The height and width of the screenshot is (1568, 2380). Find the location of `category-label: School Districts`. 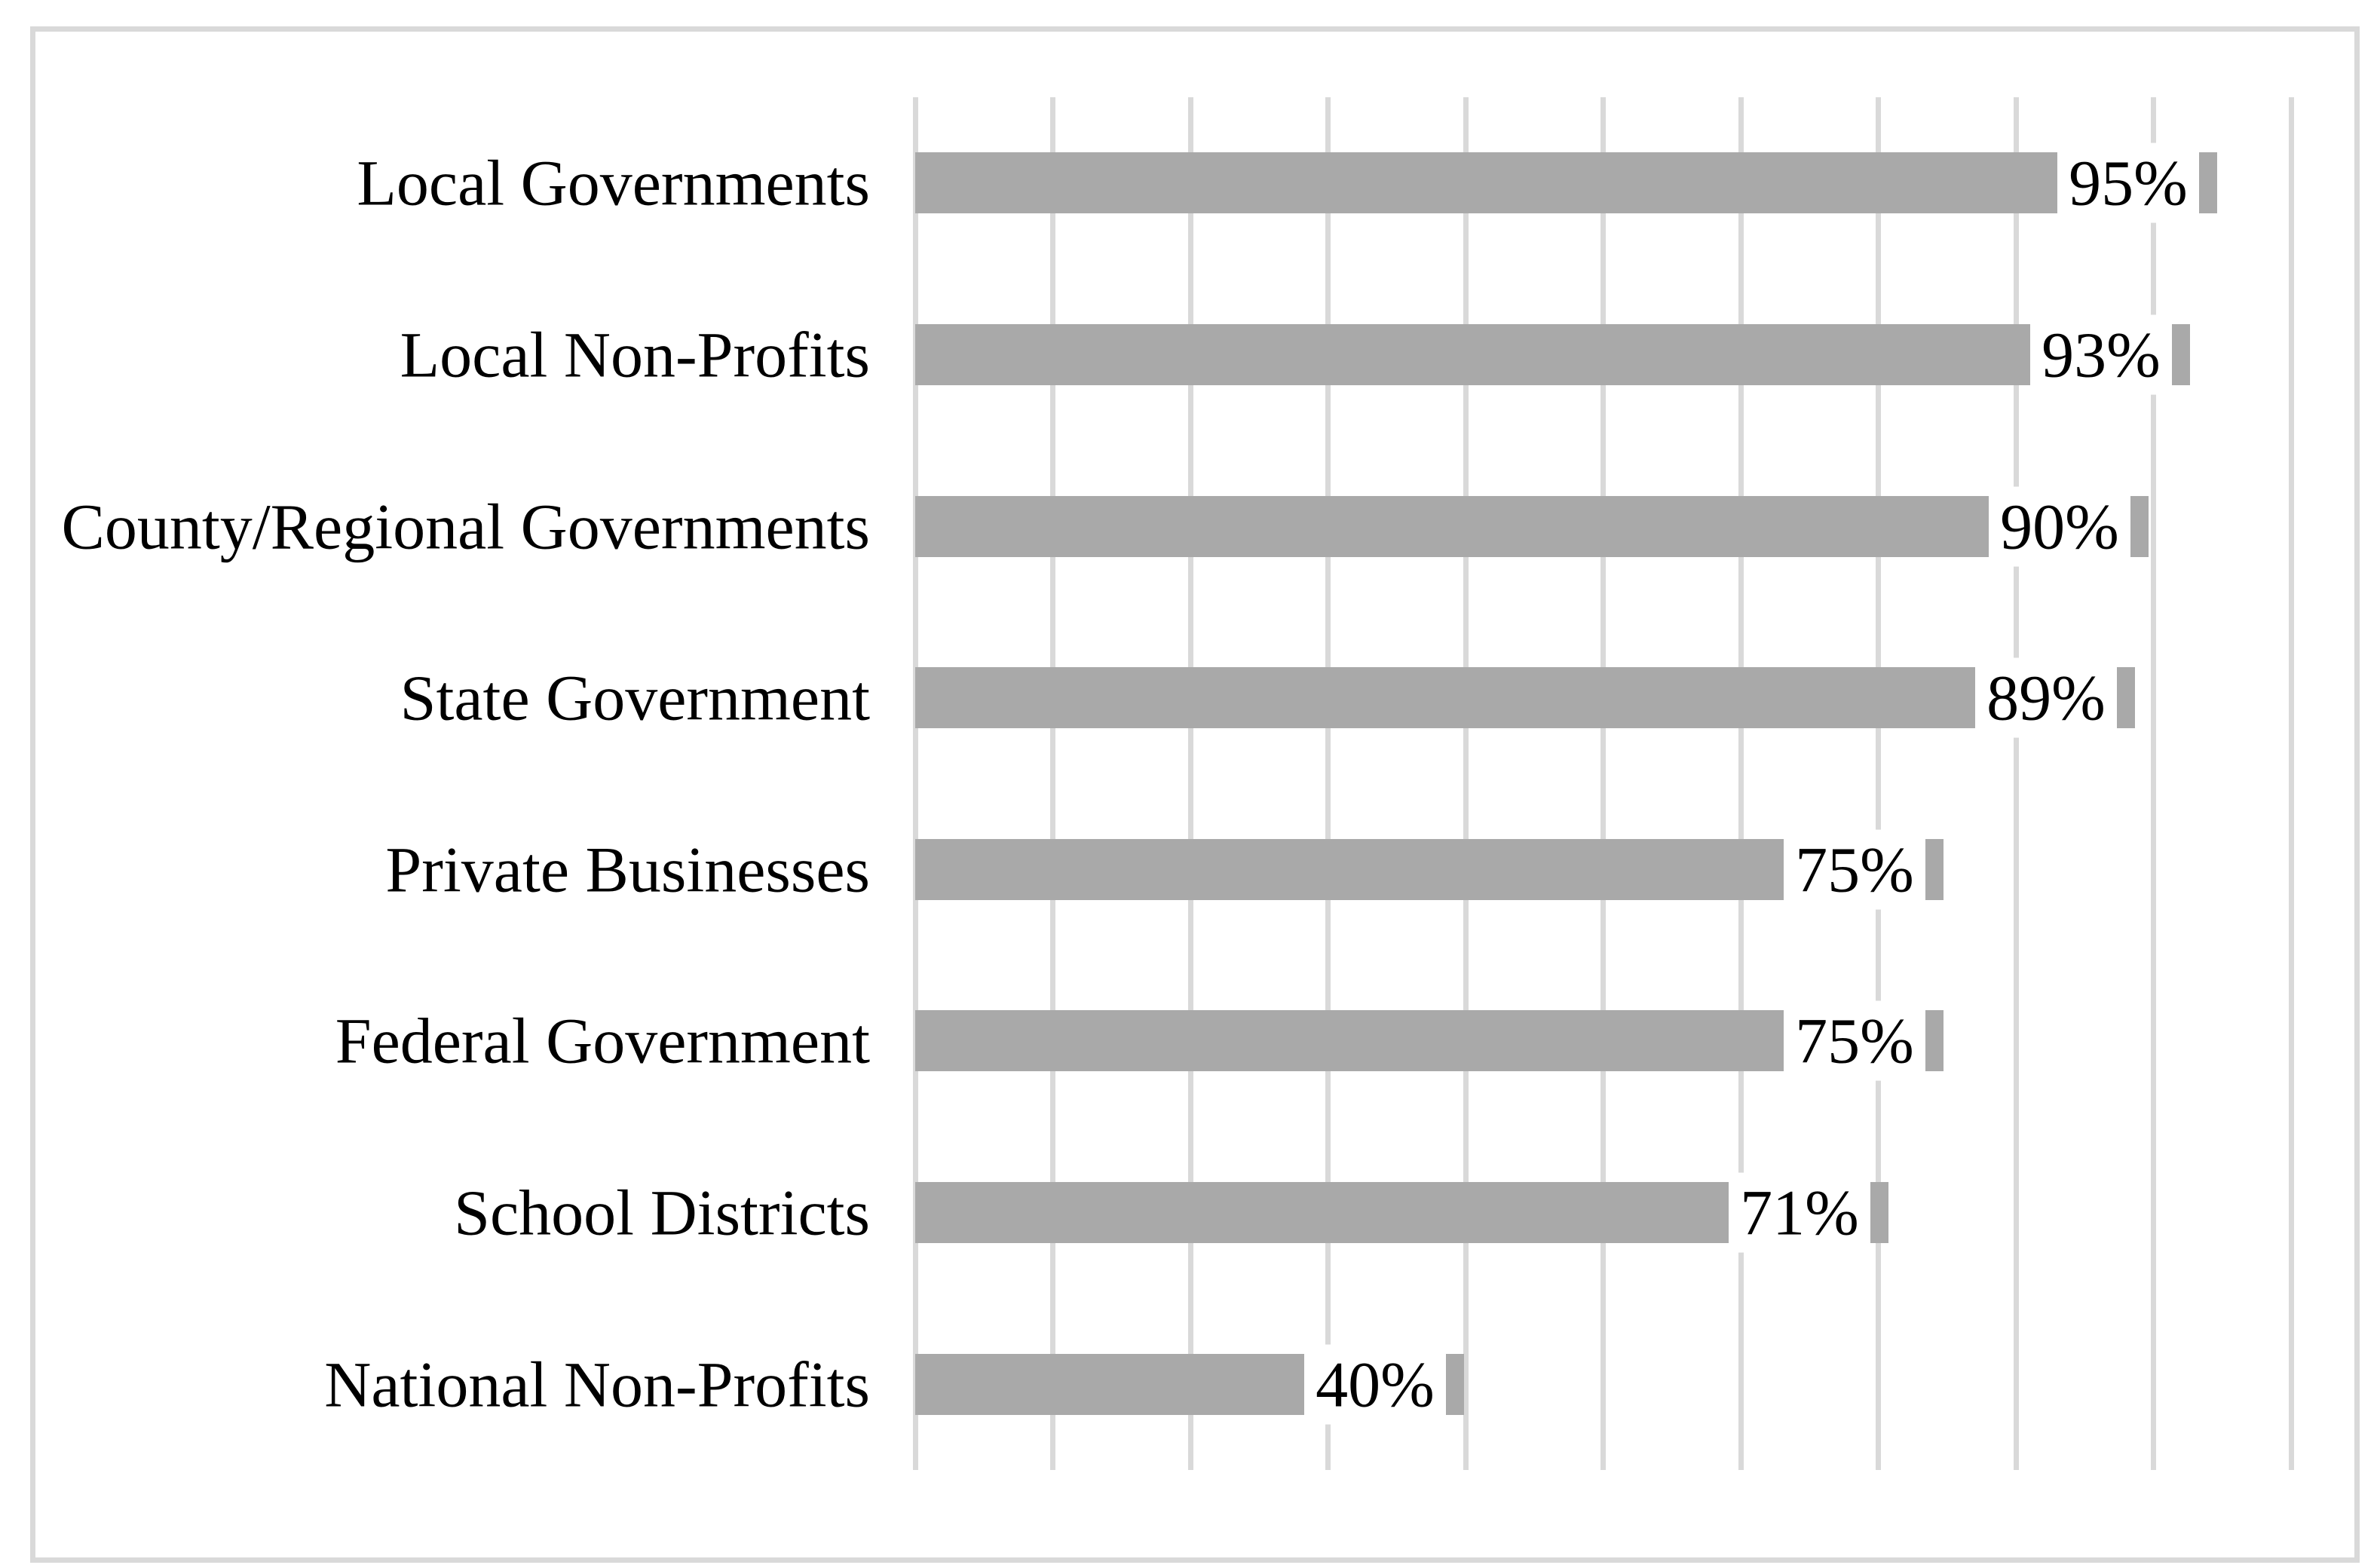

category-label: School Districts is located at coordinates (662, 1212).